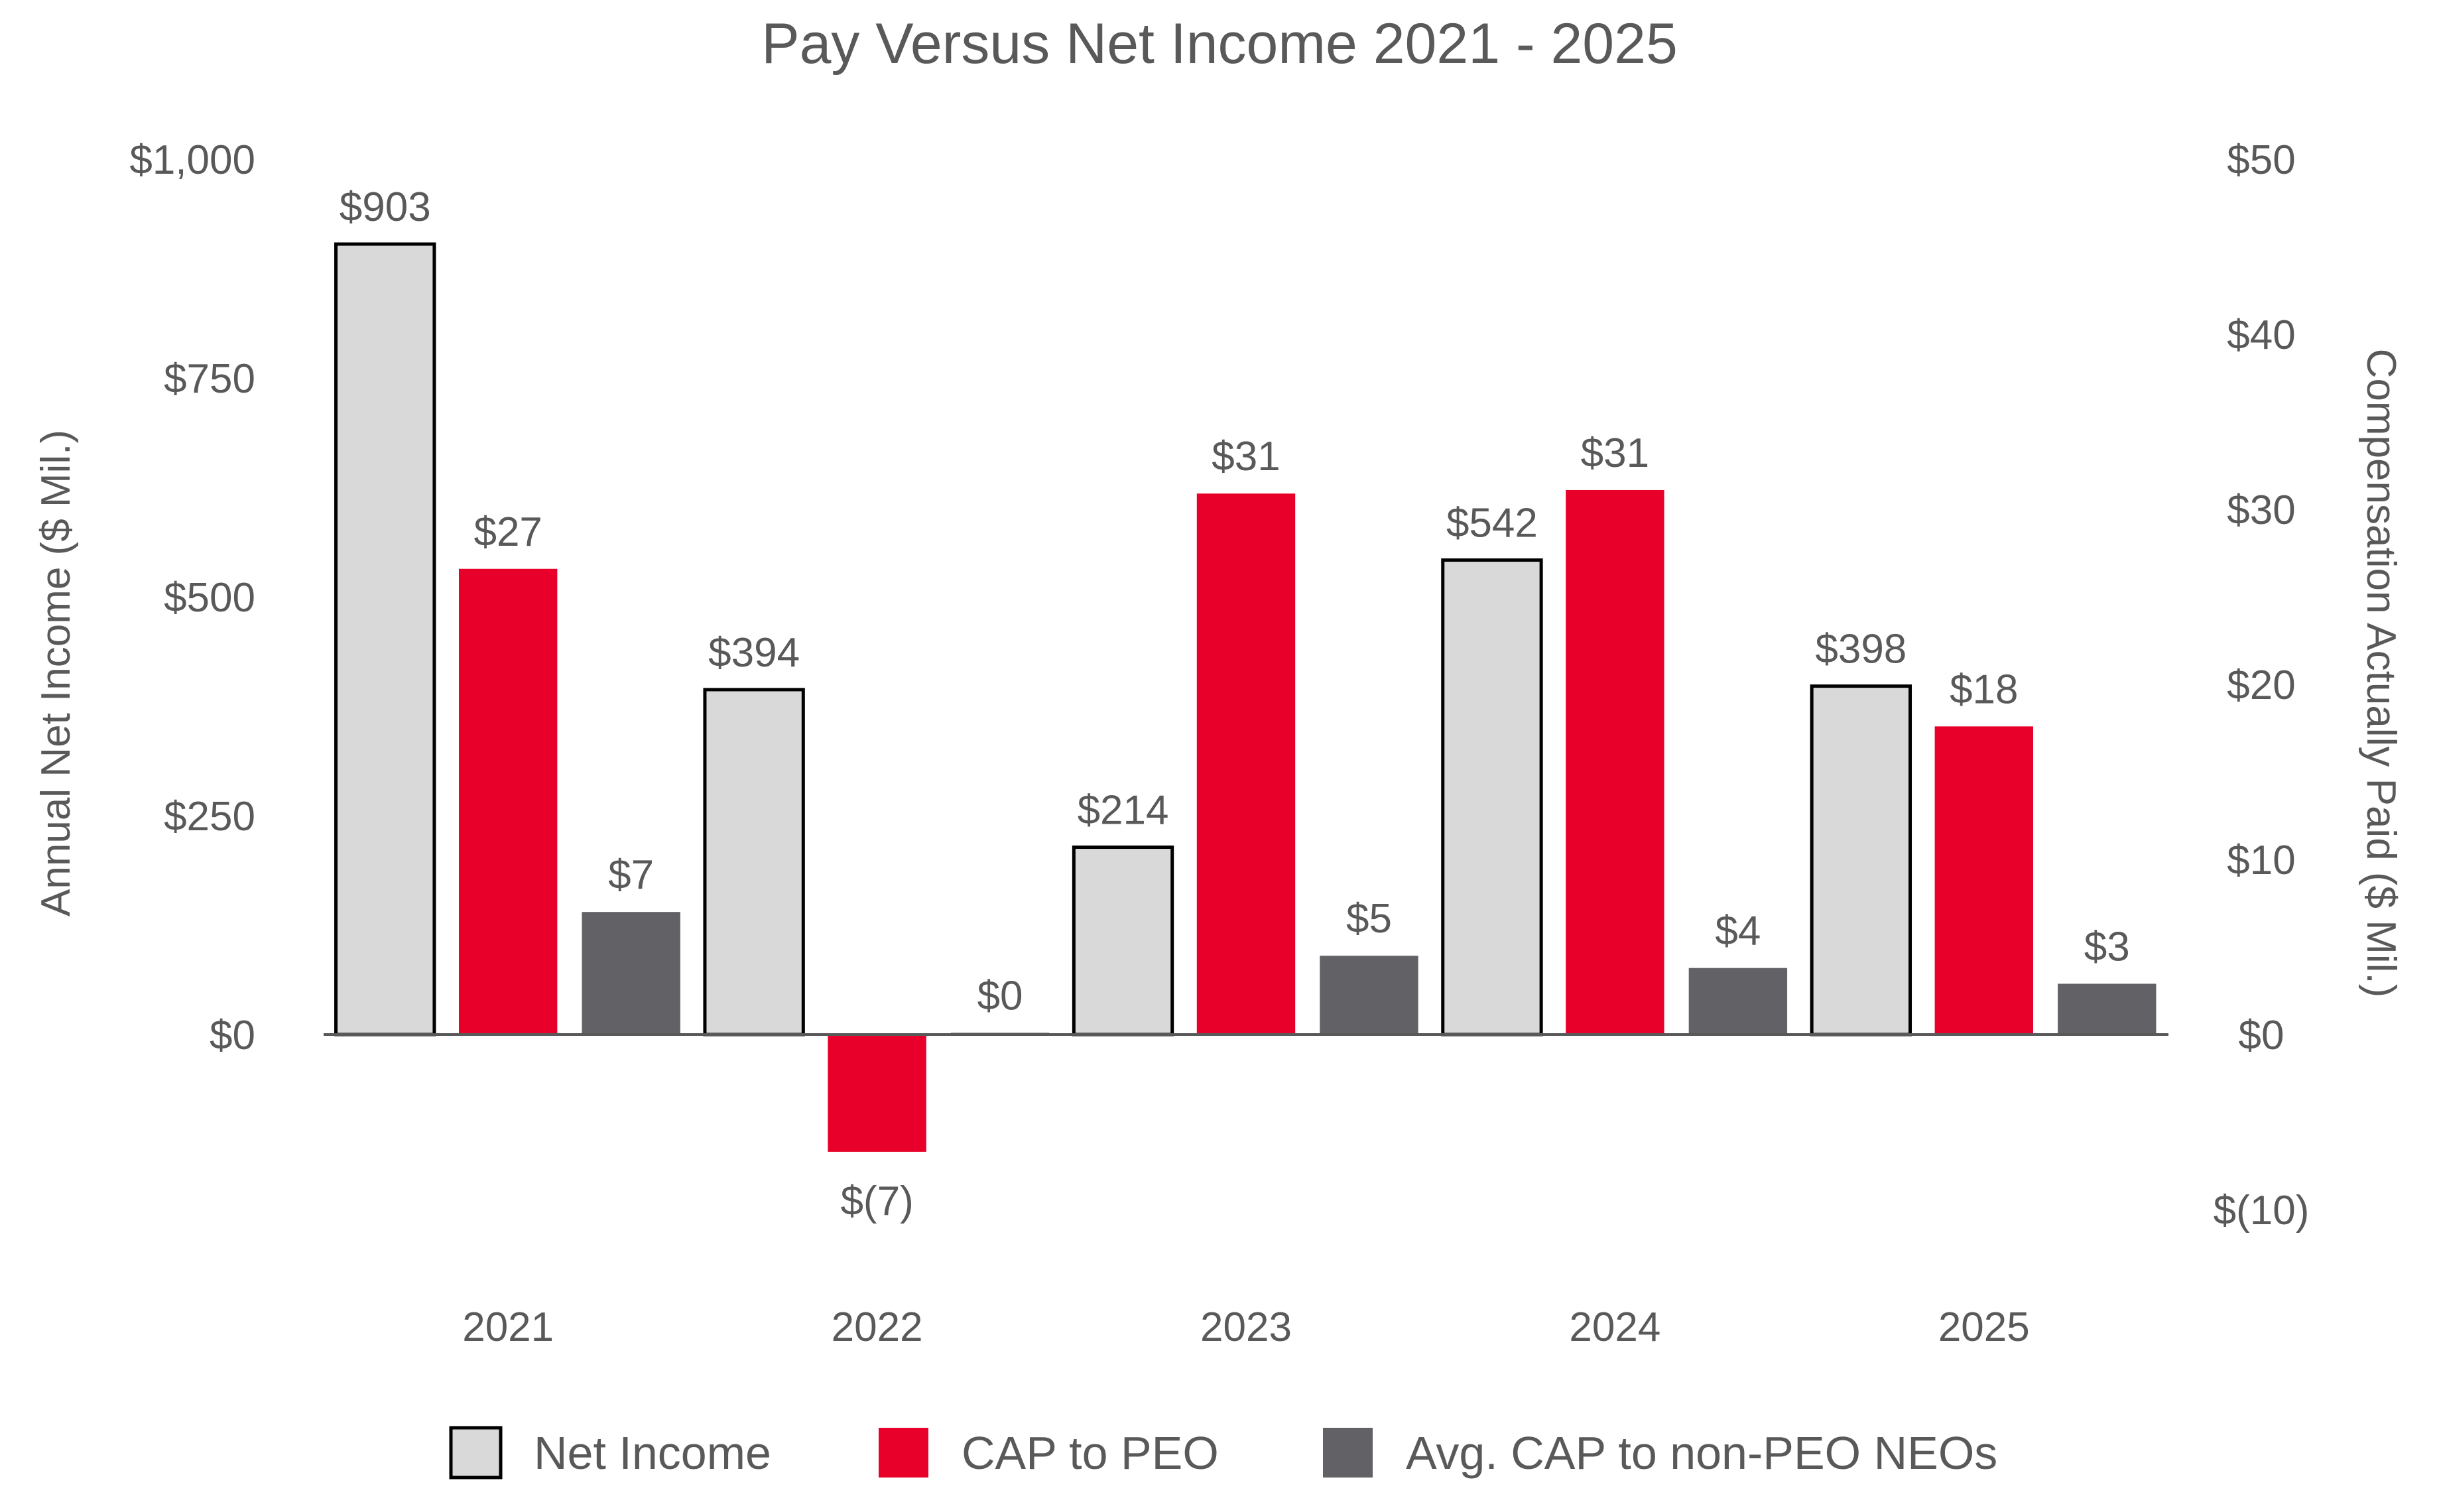  What do you see at coordinates (2262, 1035) in the screenshot?
I see `right-tick-label: $0` at bounding box center [2262, 1035].